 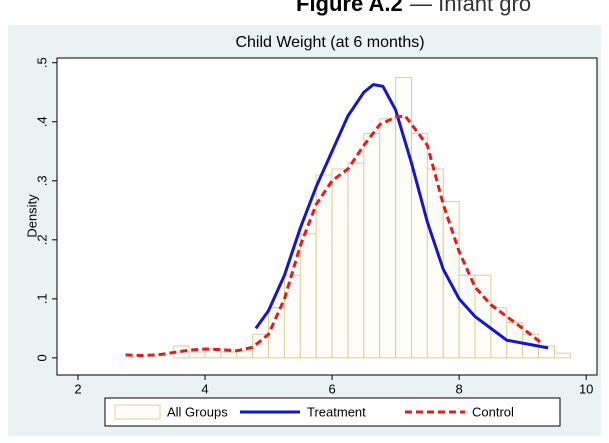 What do you see at coordinates (41, 298) in the screenshot?
I see `y-tick-label: .1` at bounding box center [41, 298].